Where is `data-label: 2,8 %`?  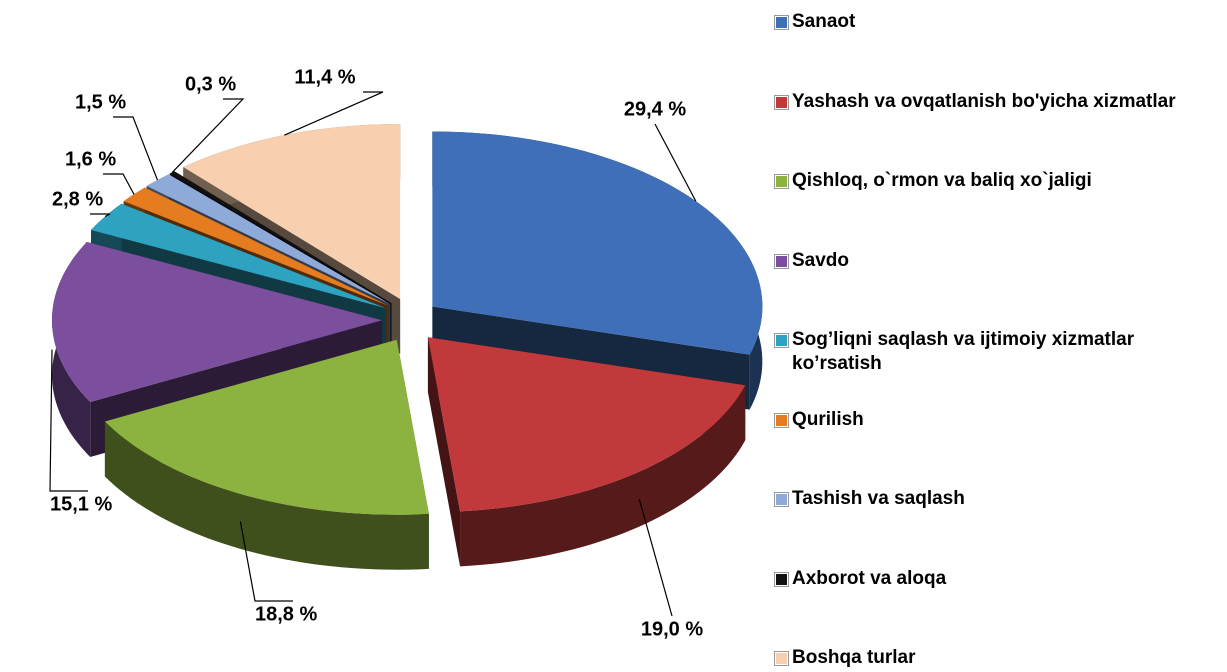 data-label: 2,8 % is located at coordinates (77, 199).